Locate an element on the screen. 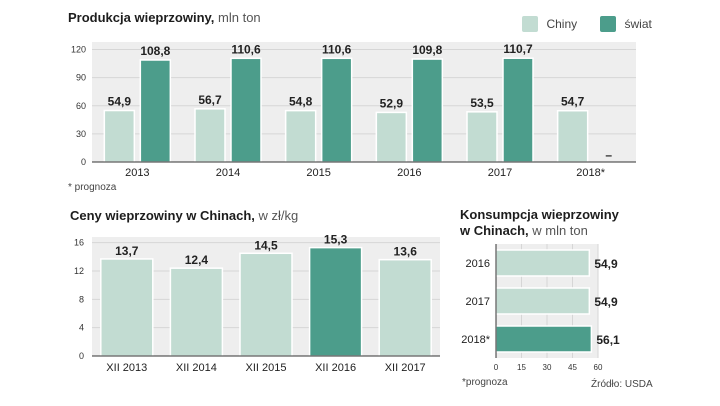  production-title-text: Produkcja wieprzowiny, is located at coordinates (141, 17).